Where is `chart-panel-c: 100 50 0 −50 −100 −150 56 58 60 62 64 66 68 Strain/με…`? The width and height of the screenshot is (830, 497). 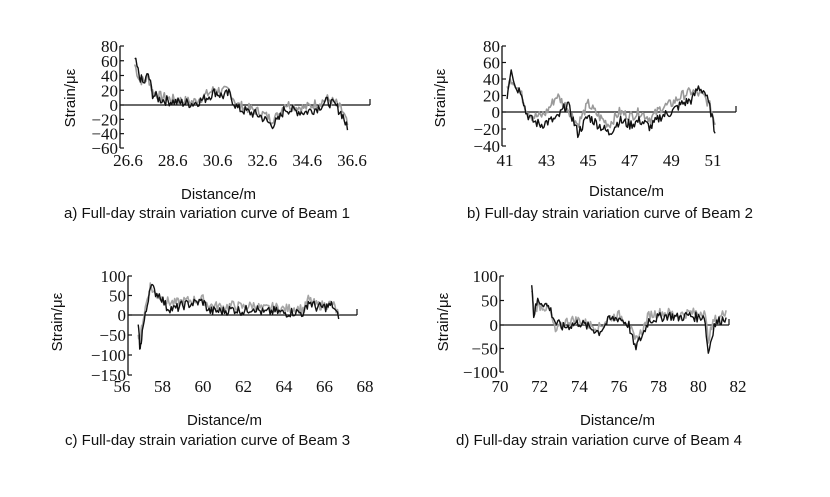 chart-panel-c: 100 50 0 −50 −100 −150 56 58 60 62 64 66 68 Strain/με… is located at coordinates (211, 358).